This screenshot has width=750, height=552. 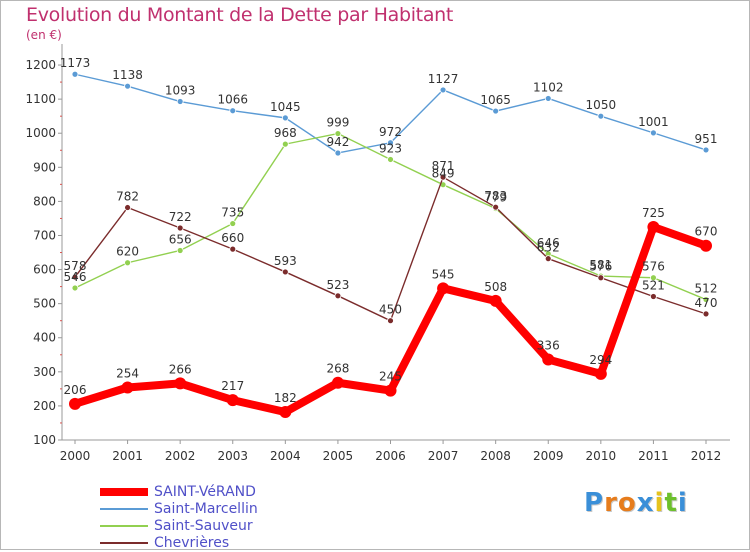 What do you see at coordinates (600, 265) in the screenshot?
I see `data-label: 581` at bounding box center [600, 265].